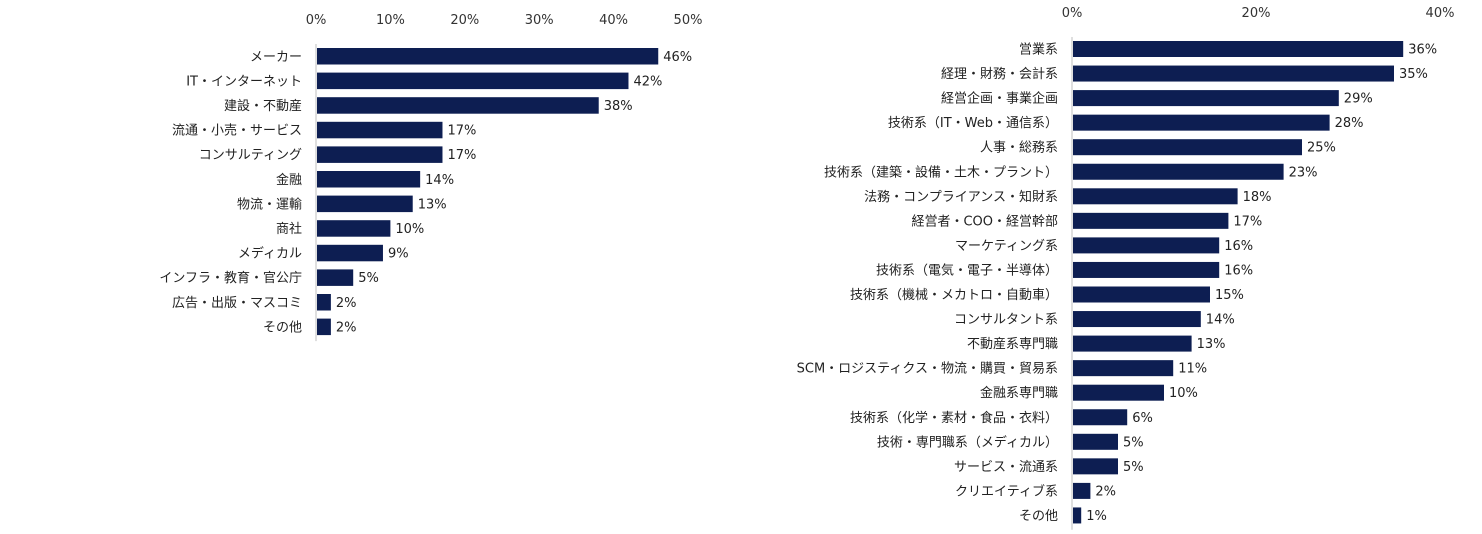  I want to click on category-label: 法務・コンプライアンス・知財系, so click(961, 197).